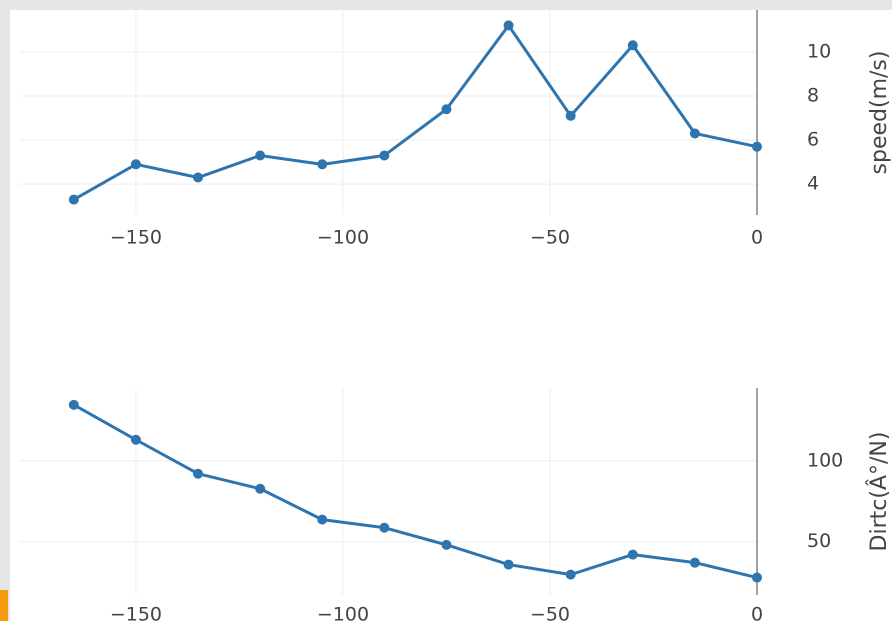 This screenshot has width=892, height=621. What do you see at coordinates (813, 184) in the screenshot?
I see `y-tick-label: 4` at bounding box center [813, 184].